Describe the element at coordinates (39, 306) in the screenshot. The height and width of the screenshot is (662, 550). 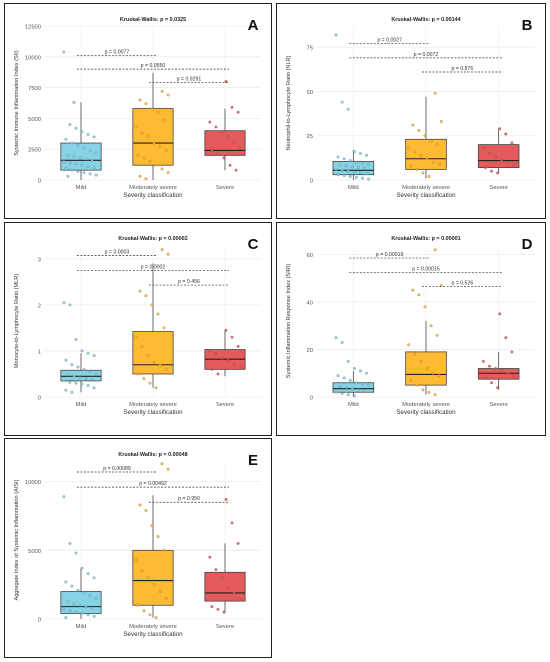
I see `y-tick-label: 2` at that location.